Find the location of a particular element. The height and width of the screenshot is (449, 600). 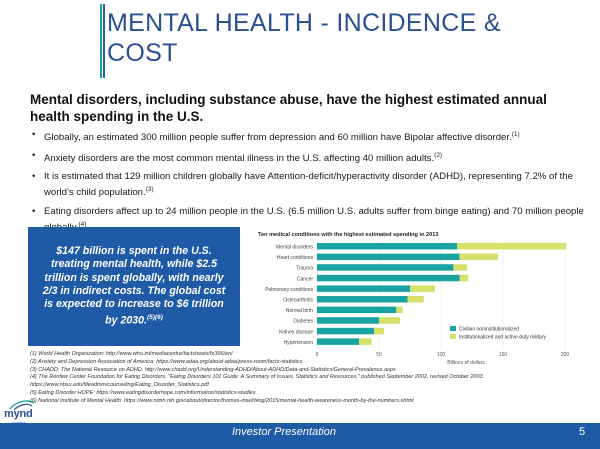

chart-x-tick-label: 100 is located at coordinates (441, 355).